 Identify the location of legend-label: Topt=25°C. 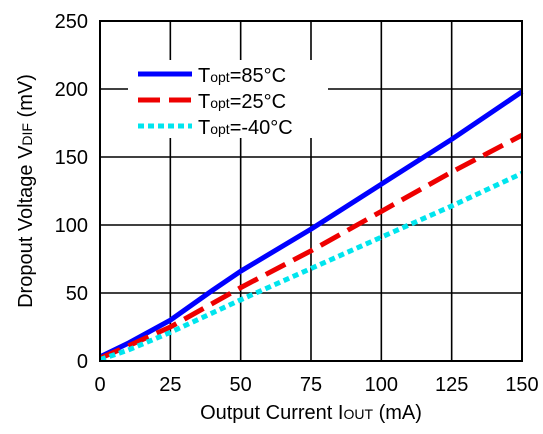
(242, 102).